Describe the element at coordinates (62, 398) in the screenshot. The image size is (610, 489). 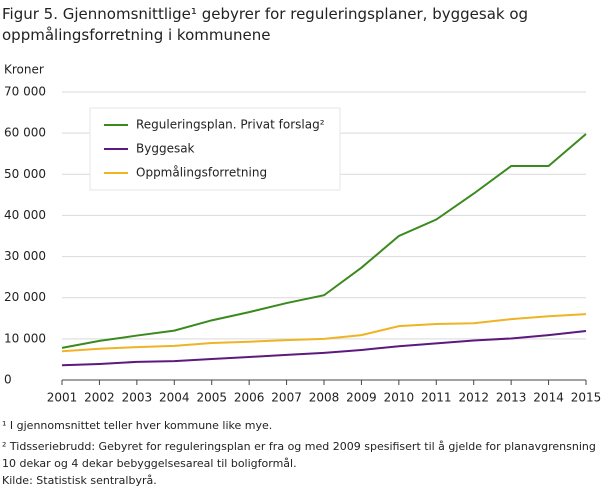
I see `x-tick-label: 2001` at that location.